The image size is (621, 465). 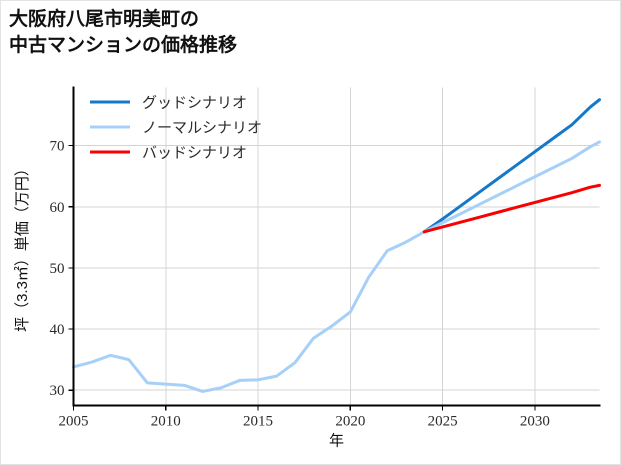 I want to click on y-axis-title: 坪（3.3㎡）単価（万円）, so click(x=22, y=246).